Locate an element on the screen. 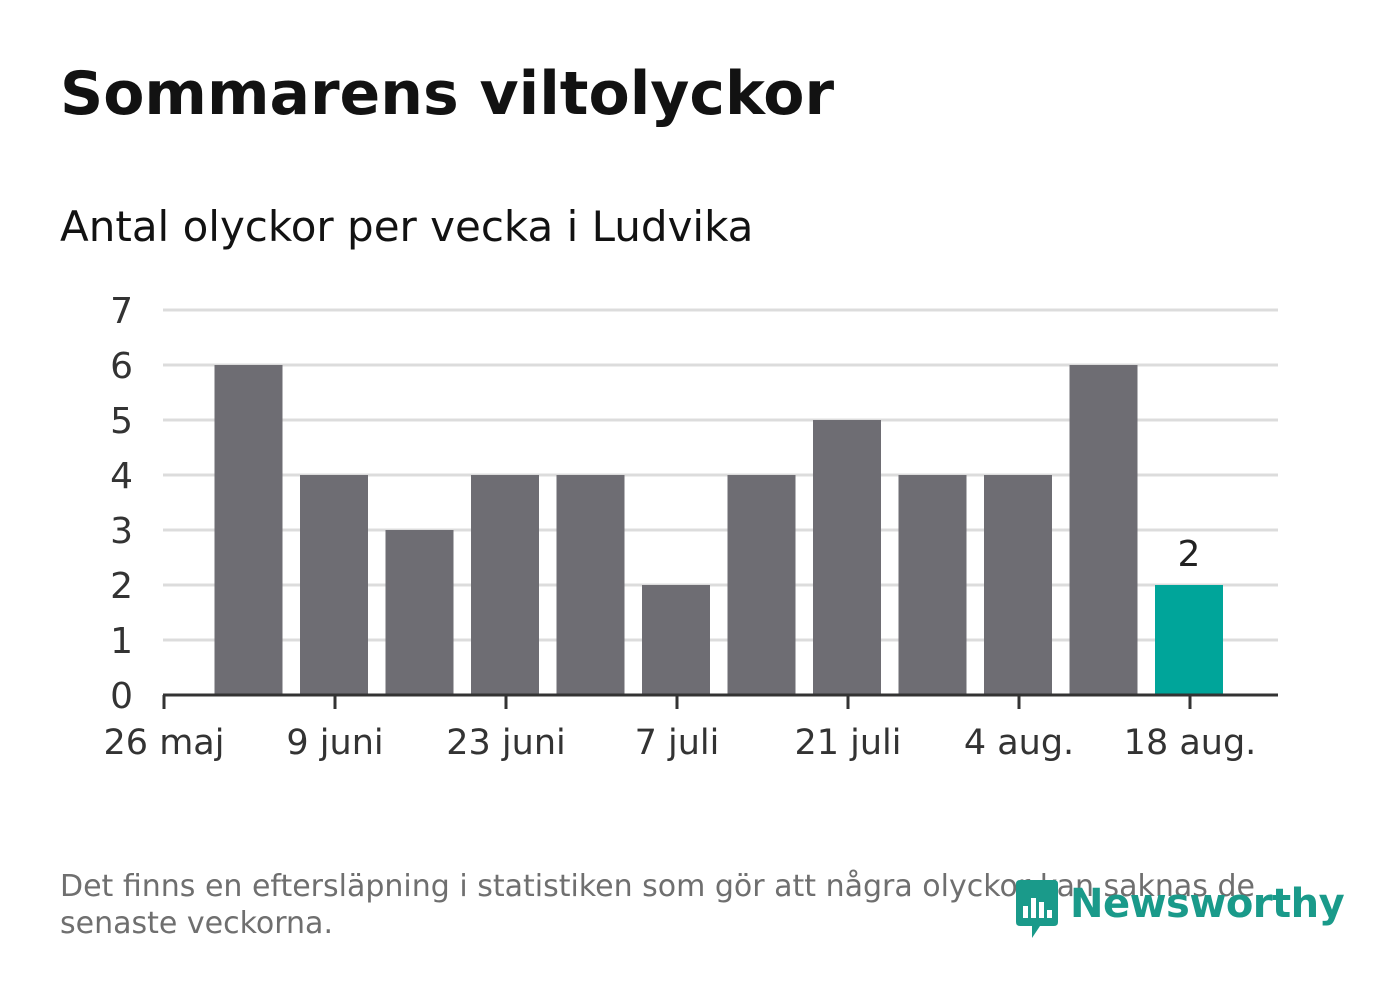 The width and height of the screenshot is (1382, 999). y-tick-label: 1 is located at coordinates (121, 641).